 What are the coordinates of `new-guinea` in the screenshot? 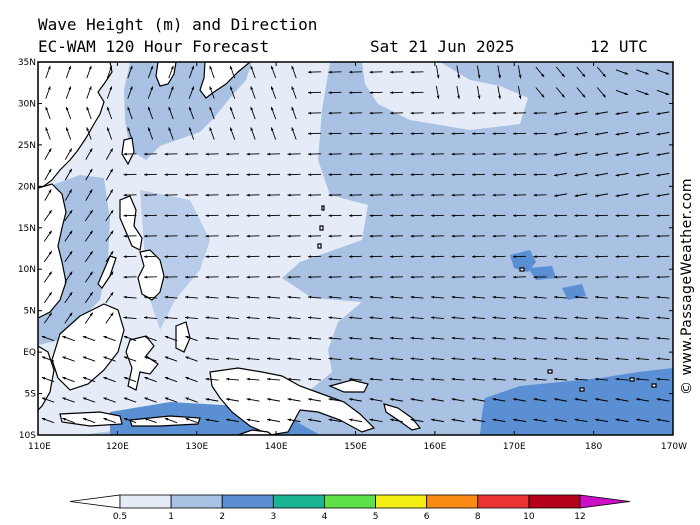 It's located at (292, 401).